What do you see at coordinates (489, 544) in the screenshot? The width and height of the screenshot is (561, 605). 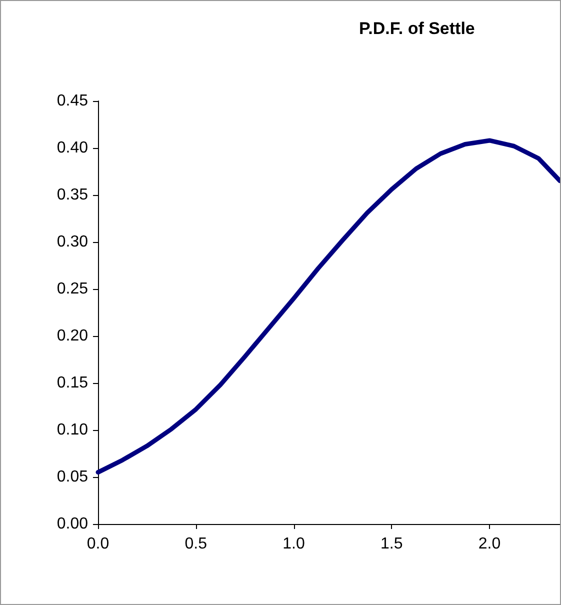 I see `x-tick-label: 2.0` at bounding box center [489, 544].